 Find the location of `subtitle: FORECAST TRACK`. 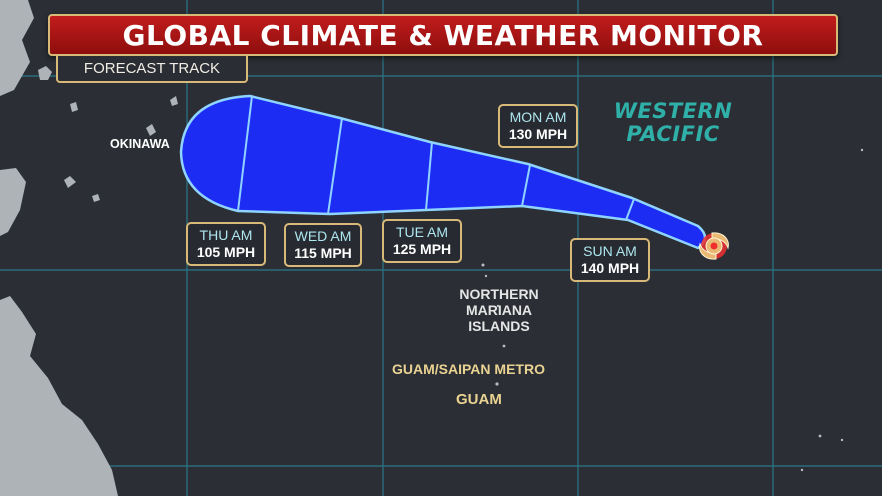

subtitle: FORECAST TRACK is located at coordinates (152, 68).